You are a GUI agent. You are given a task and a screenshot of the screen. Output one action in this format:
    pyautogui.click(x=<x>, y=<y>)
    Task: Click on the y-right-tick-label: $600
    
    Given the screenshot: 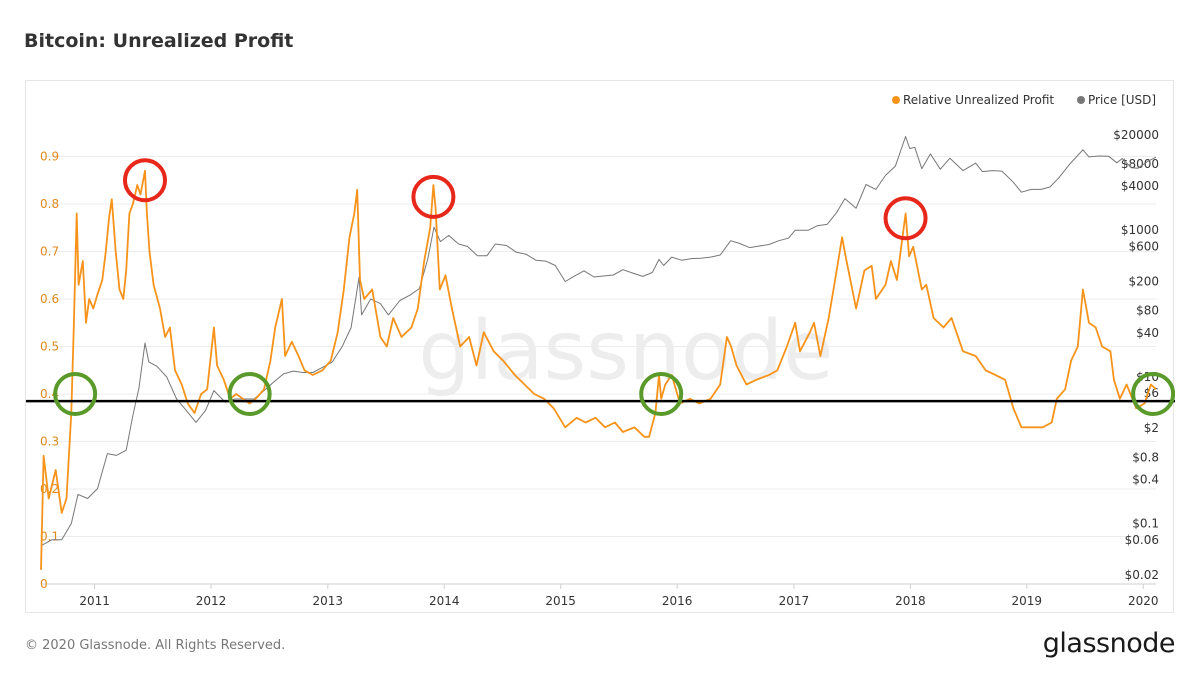 What is the action you would take?
    pyautogui.click(x=1143, y=247)
    